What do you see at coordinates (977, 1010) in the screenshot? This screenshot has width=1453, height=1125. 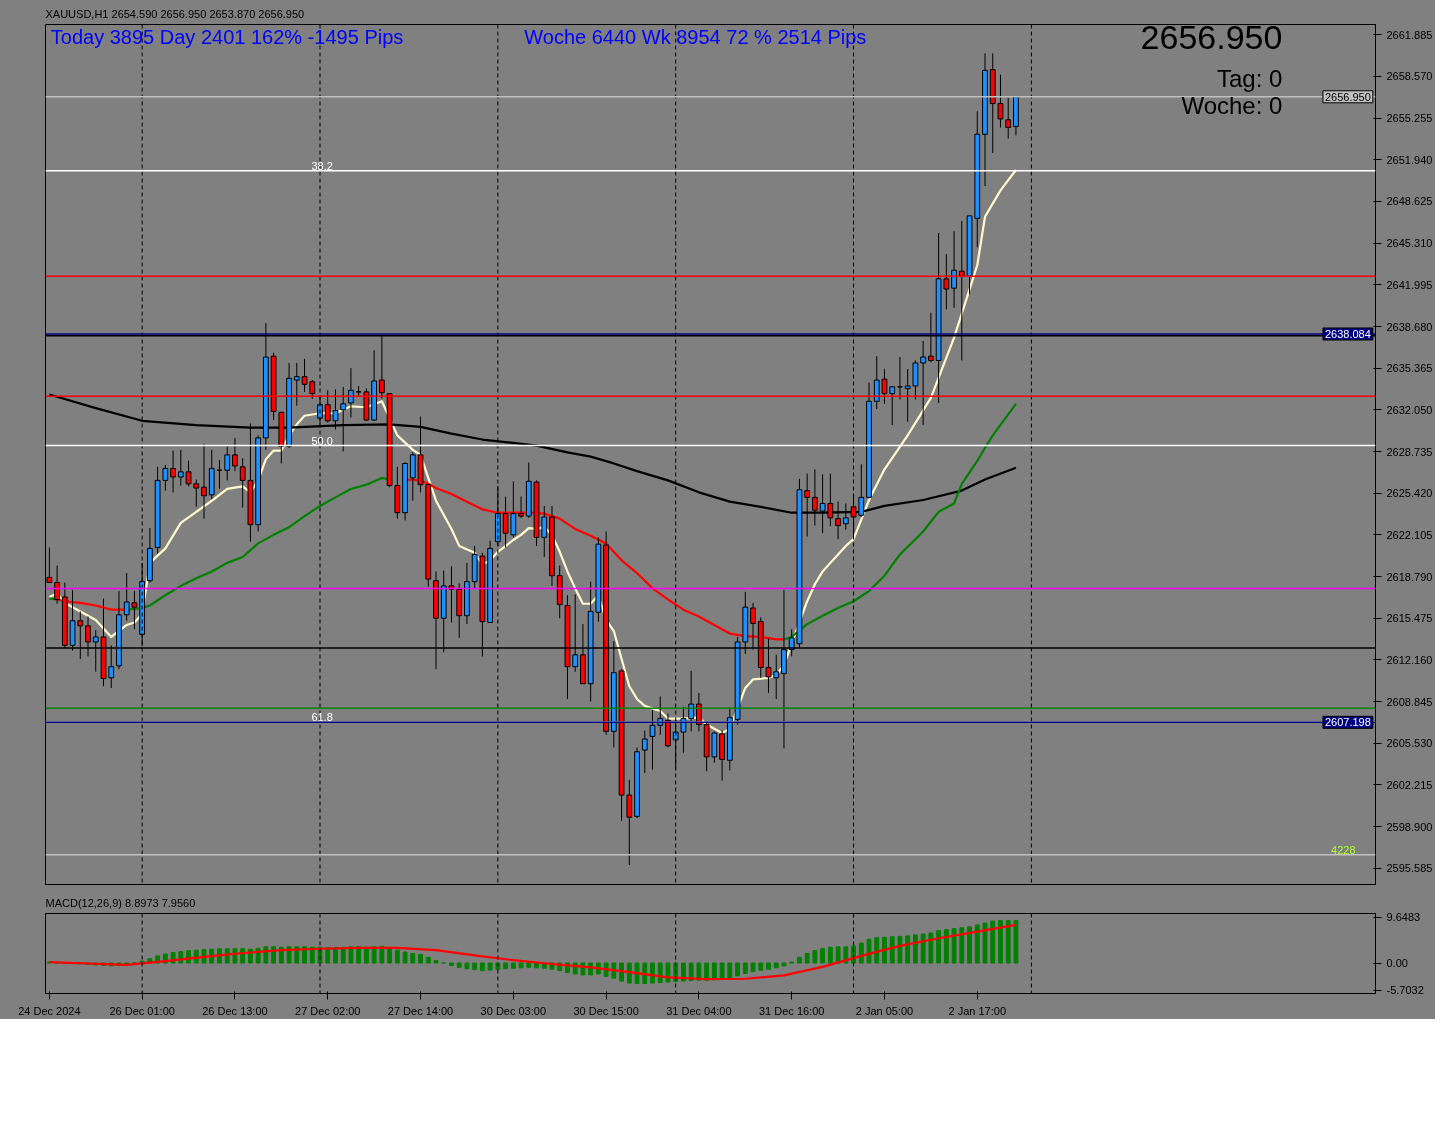 I see `x-tick-label: 2 Jan 17:00` at bounding box center [977, 1010].